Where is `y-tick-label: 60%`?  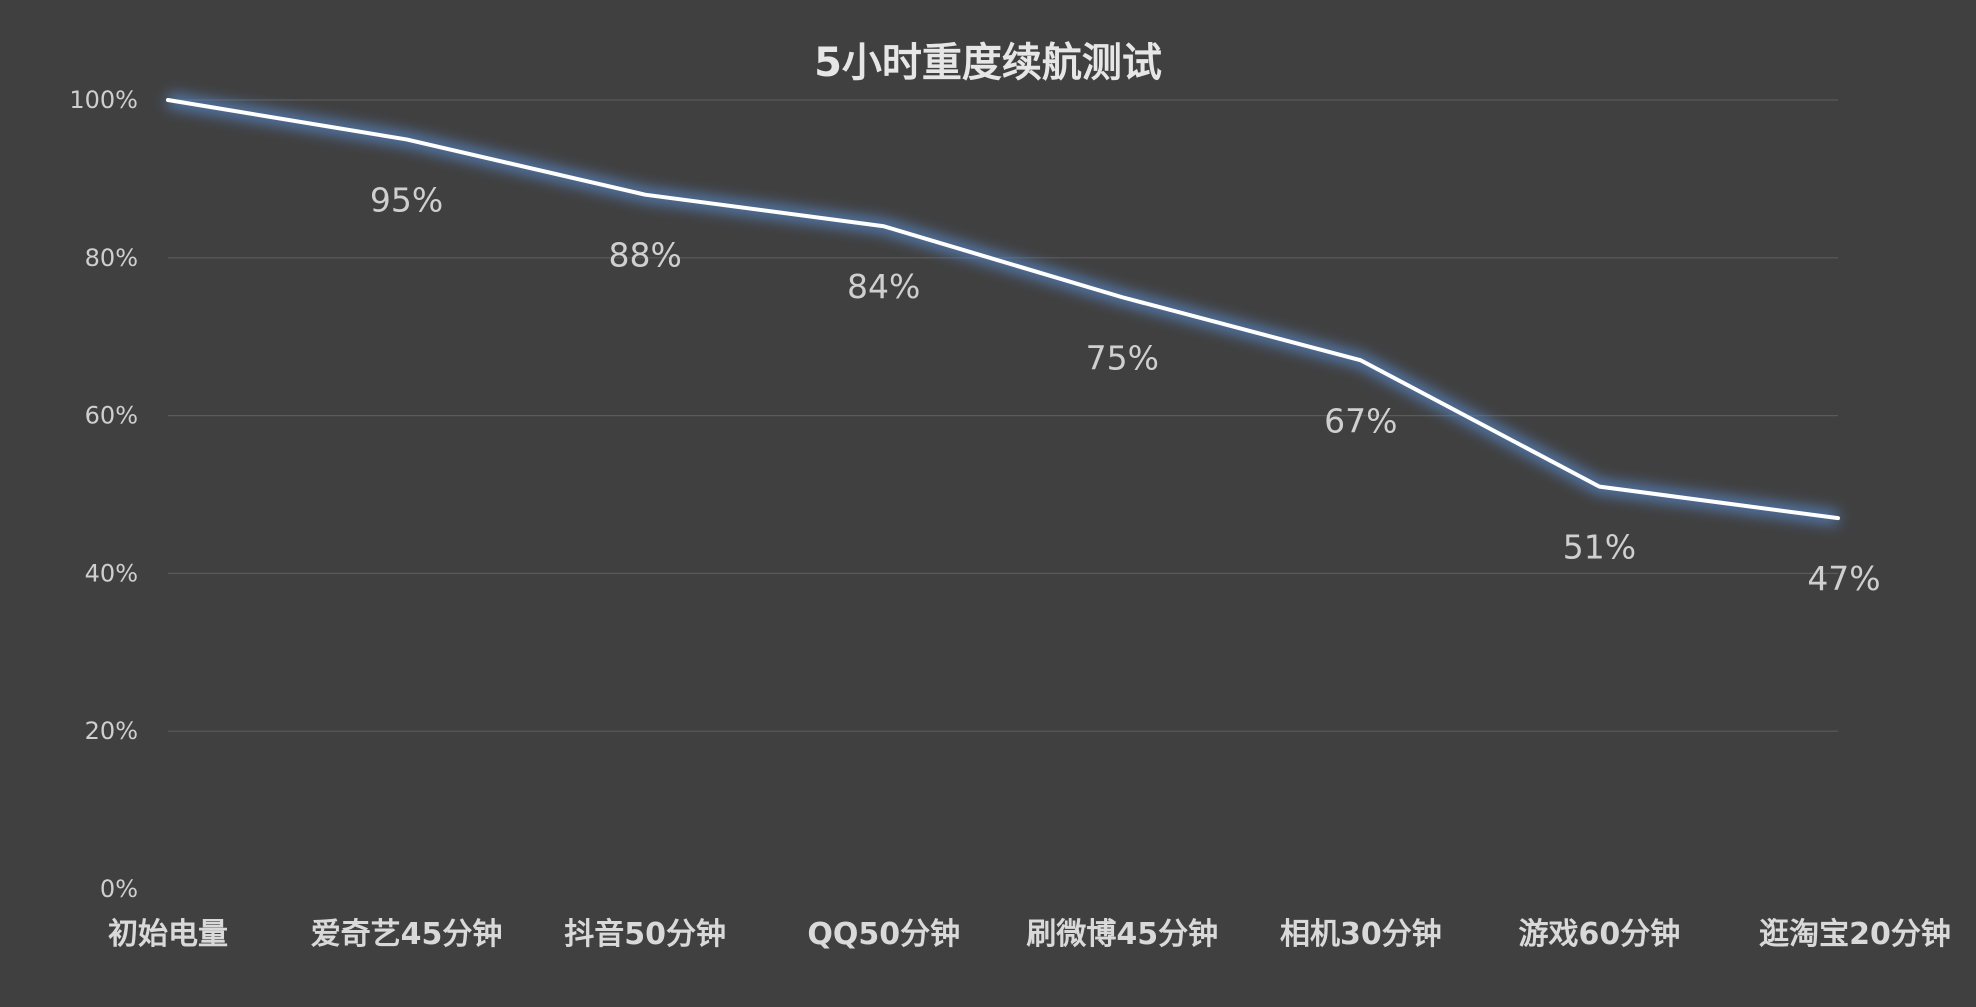 y-tick-label: 60% is located at coordinates (111, 416).